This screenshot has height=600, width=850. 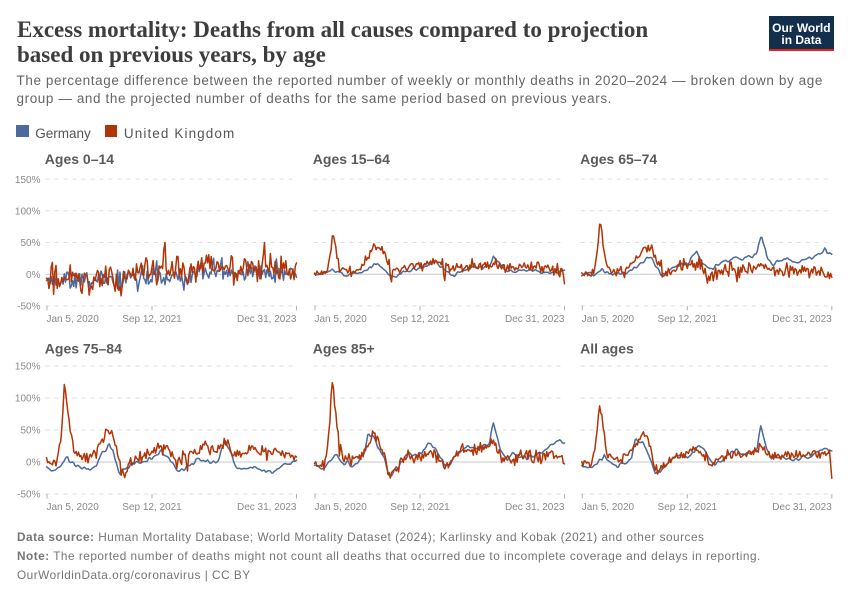 What do you see at coordinates (351, 159) in the screenshot?
I see `svg-text: Ages 15–64` at bounding box center [351, 159].